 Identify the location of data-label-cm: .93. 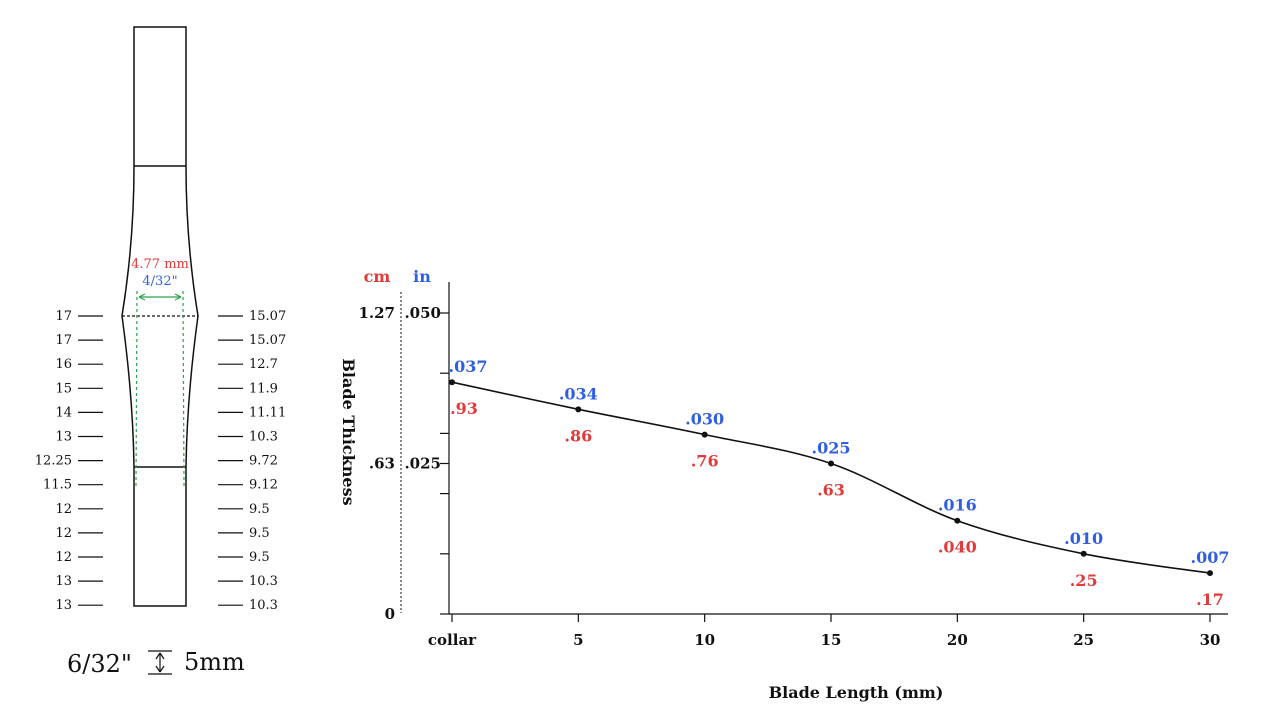
(464, 408).